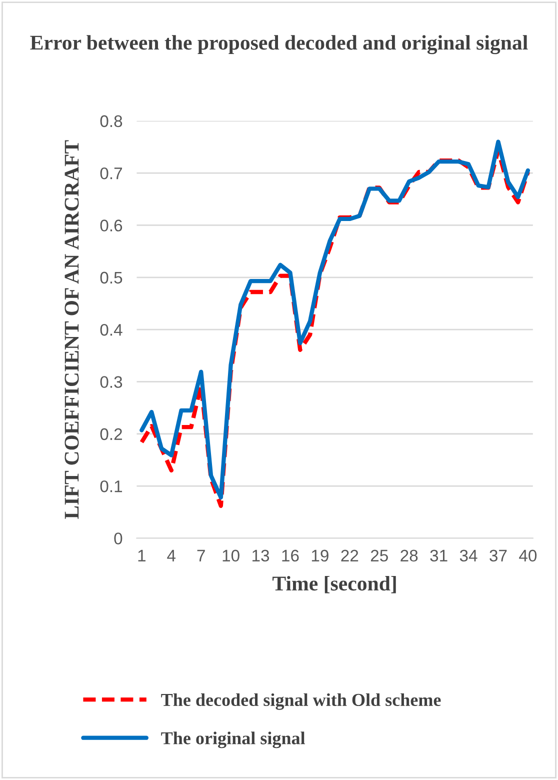 The height and width of the screenshot is (780, 558). I want to click on legend-label: The decoded signal with Old scheme, so click(301, 701).